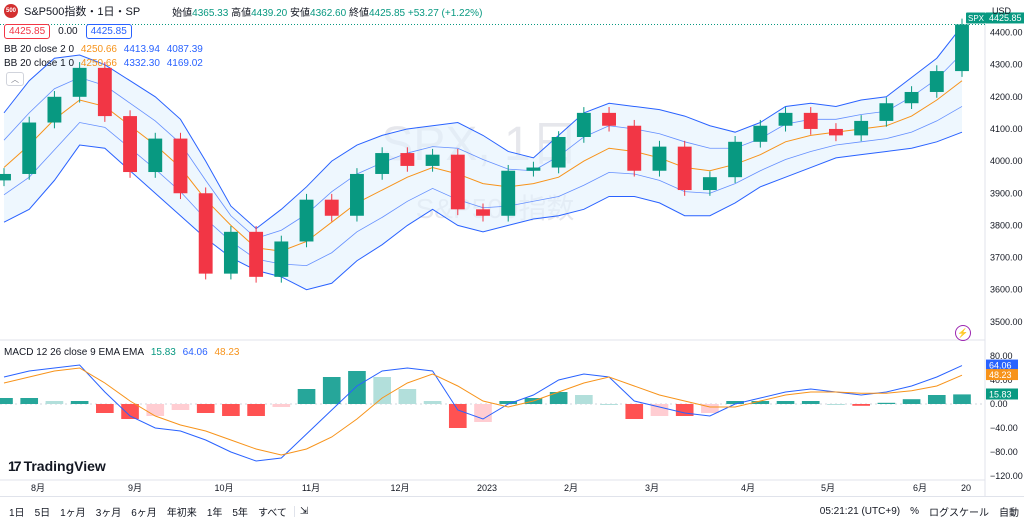  What do you see at coordinates (1006, 476) in the screenshot?
I see `macd-tick-label: −120.00` at bounding box center [1006, 476].